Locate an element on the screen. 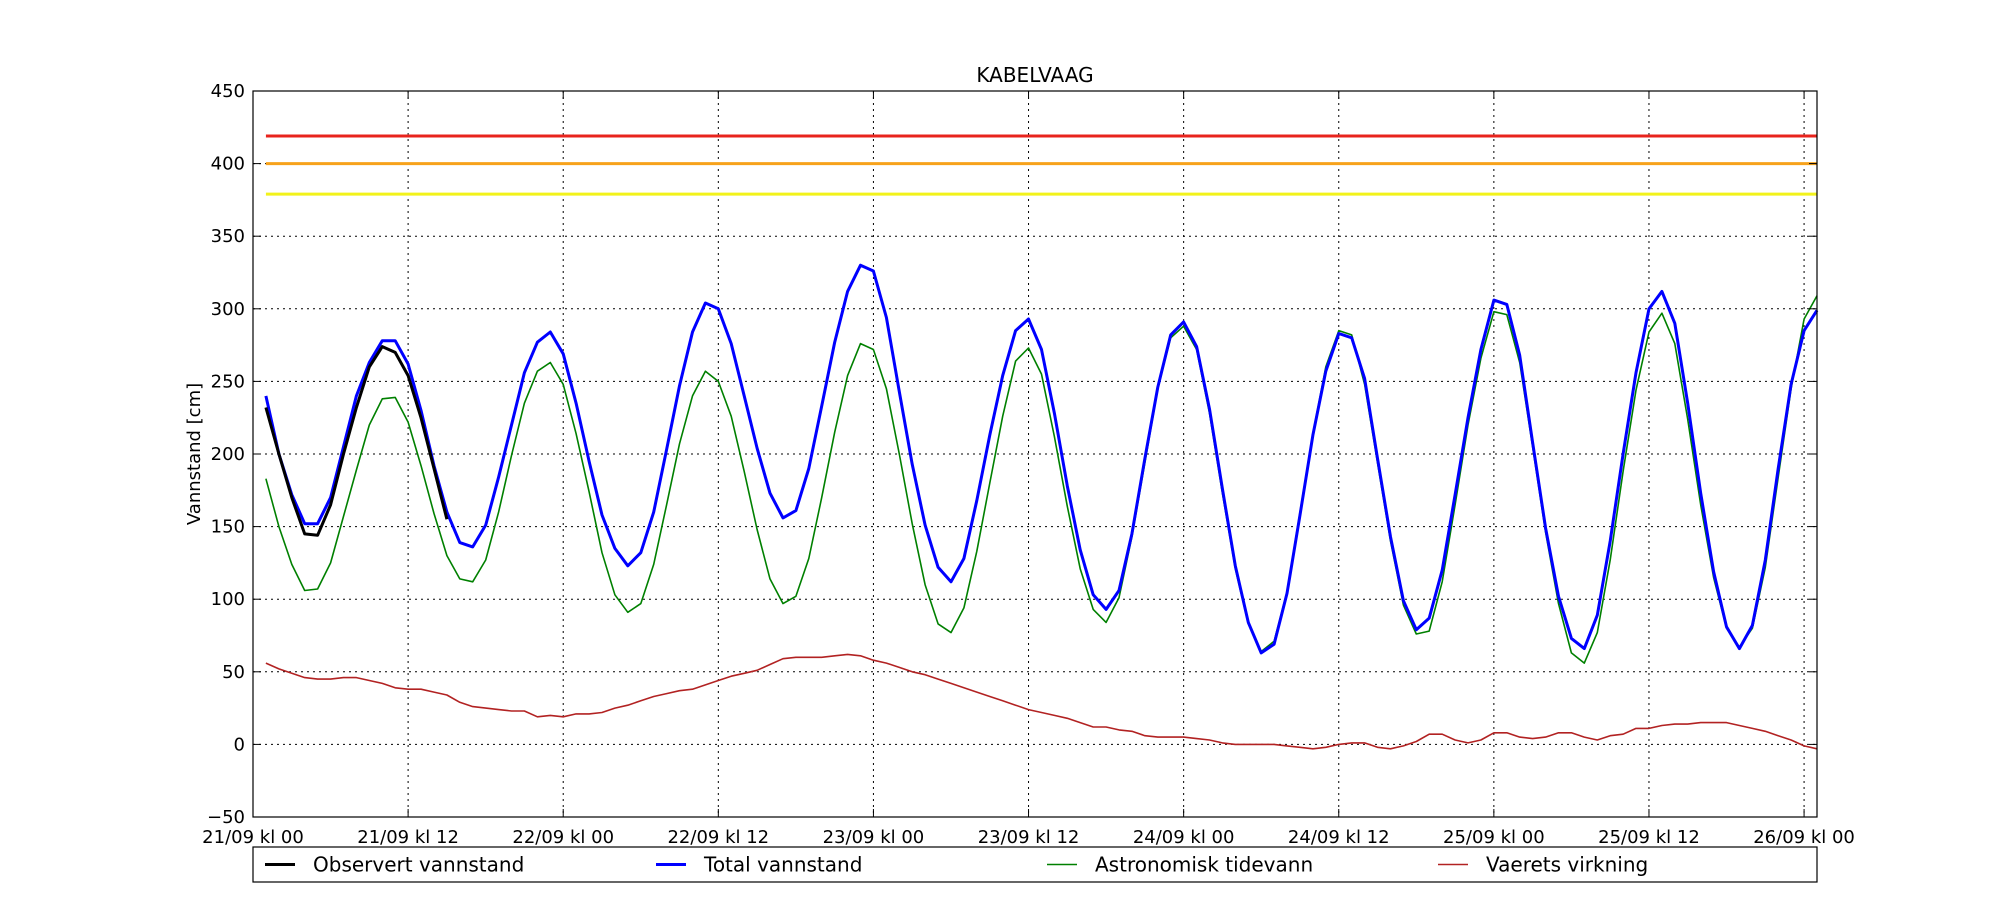 The height and width of the screenshot is (904, 2000). x-tick-label: 26/09 kl 00 is located at coordinates (1804, 837).